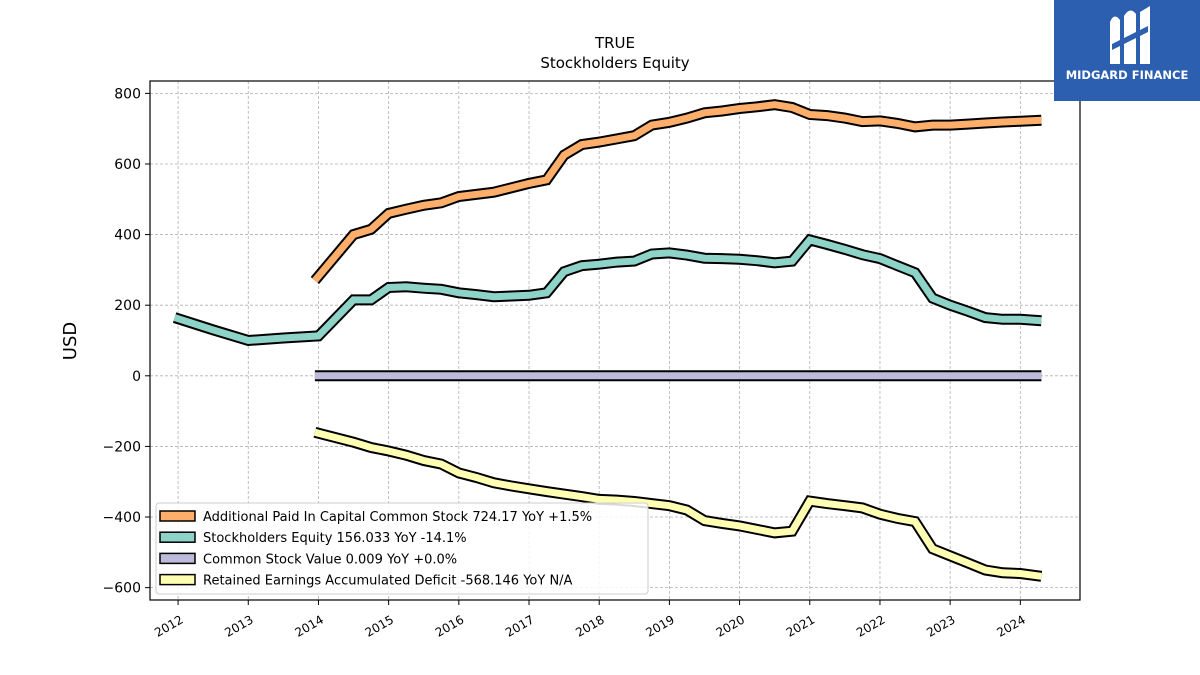 This screenshot has width=1200, height=675. Describe the element at coordinates (614, 43) in the screenshot. I see `chart-title: TRUE` at that location.